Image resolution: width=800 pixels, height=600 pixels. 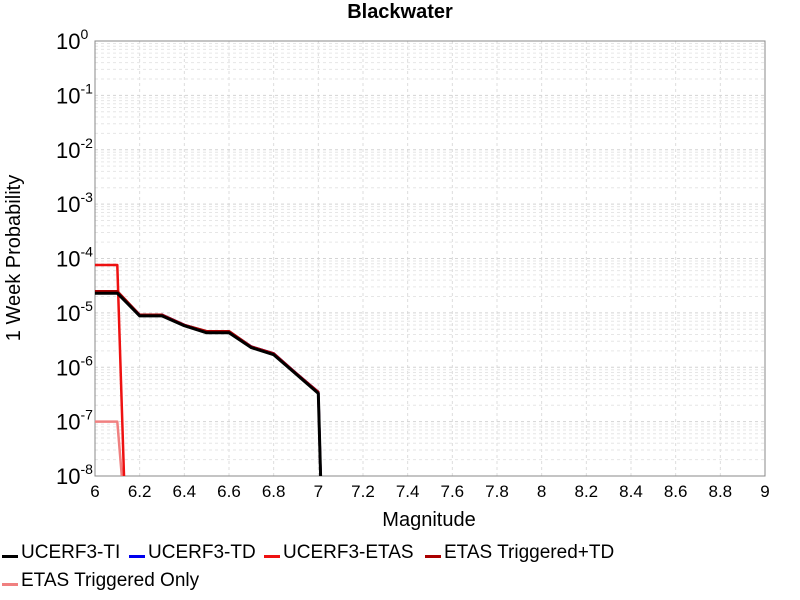 I want to click on y-tick-label: 10⁻², so click(x=74, y=149).